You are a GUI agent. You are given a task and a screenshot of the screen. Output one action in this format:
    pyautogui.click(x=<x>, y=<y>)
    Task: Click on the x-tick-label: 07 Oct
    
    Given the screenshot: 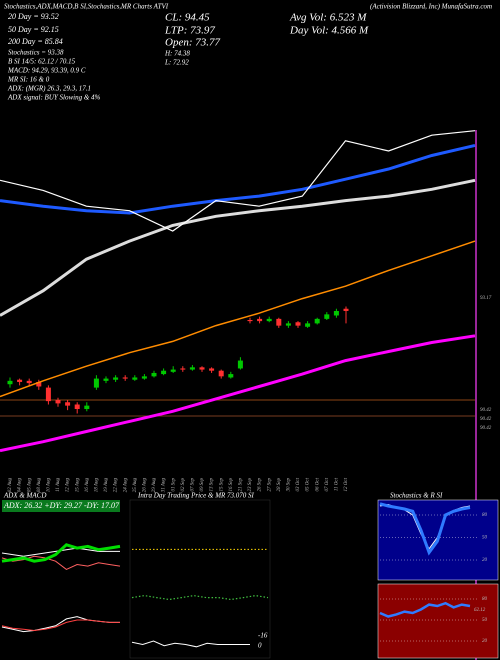 What is the action you would take?
    pyautogui.click(x=327, y=484)
    